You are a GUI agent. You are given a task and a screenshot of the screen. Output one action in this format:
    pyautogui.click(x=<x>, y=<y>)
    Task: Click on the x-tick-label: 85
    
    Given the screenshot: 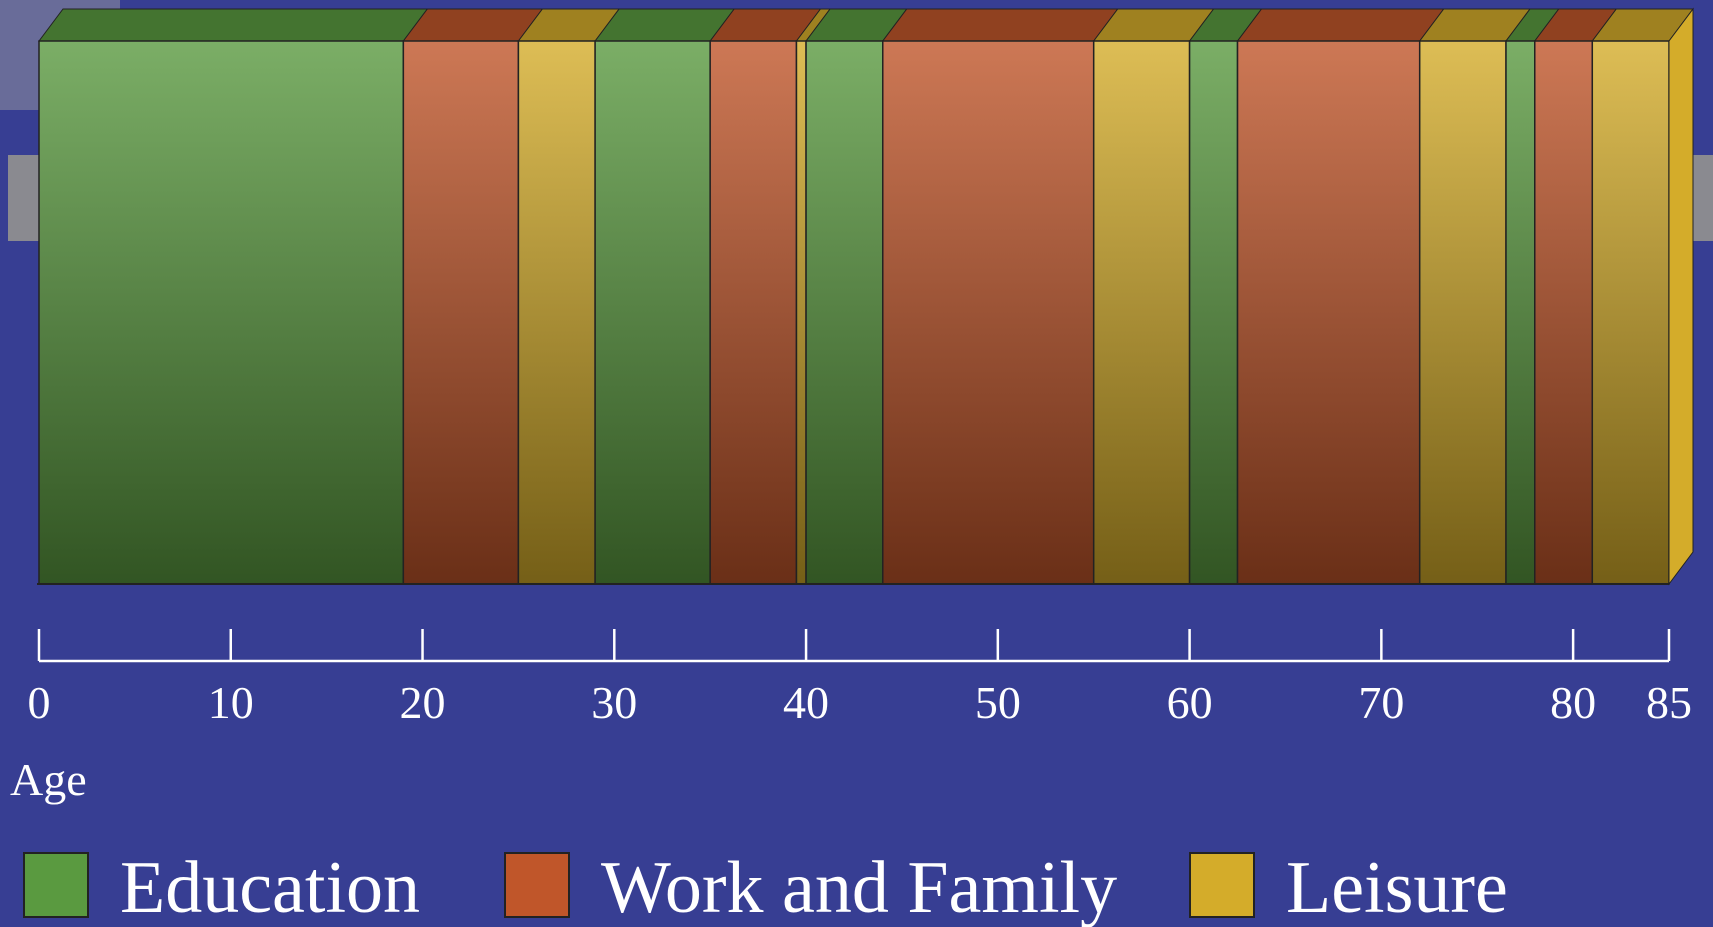 What is the action you would take?
    pyautogui.click(x=1669, y=702)
    